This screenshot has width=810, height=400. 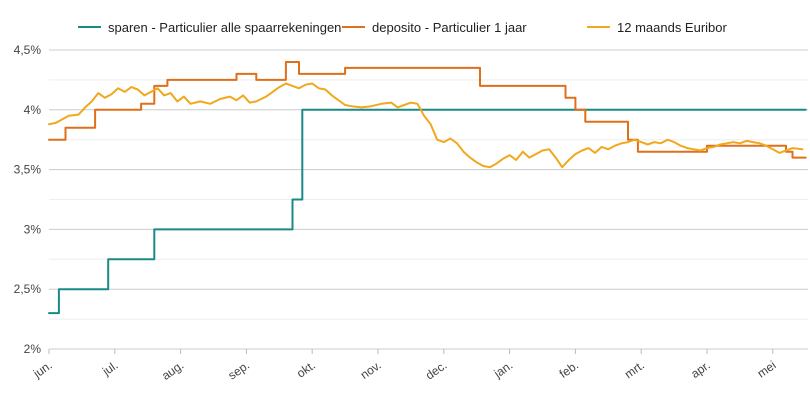 I want to click on x-tick-label: aug., so click(x=172, y=370).